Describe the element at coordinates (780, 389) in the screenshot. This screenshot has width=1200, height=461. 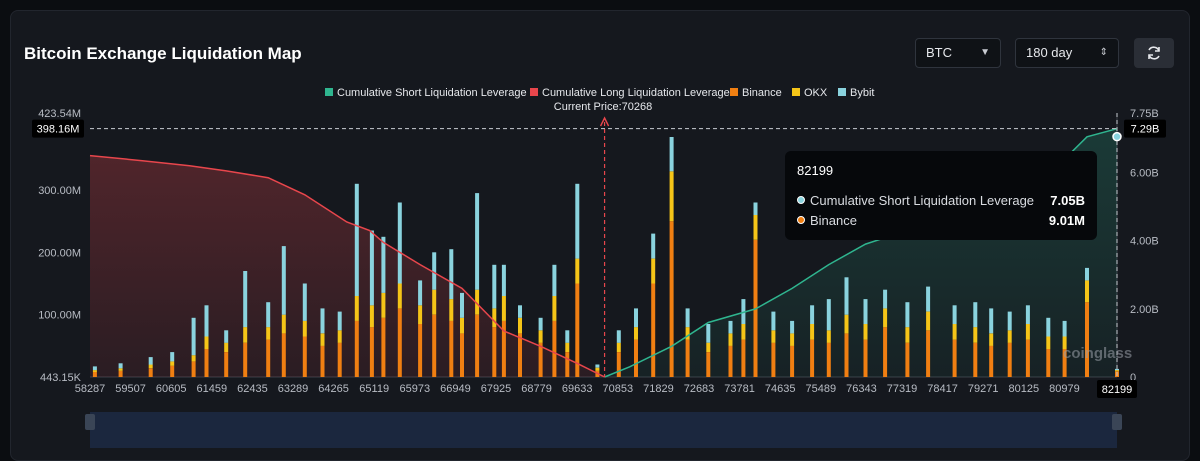
I see `x-axis-tick: 74635` at that location.